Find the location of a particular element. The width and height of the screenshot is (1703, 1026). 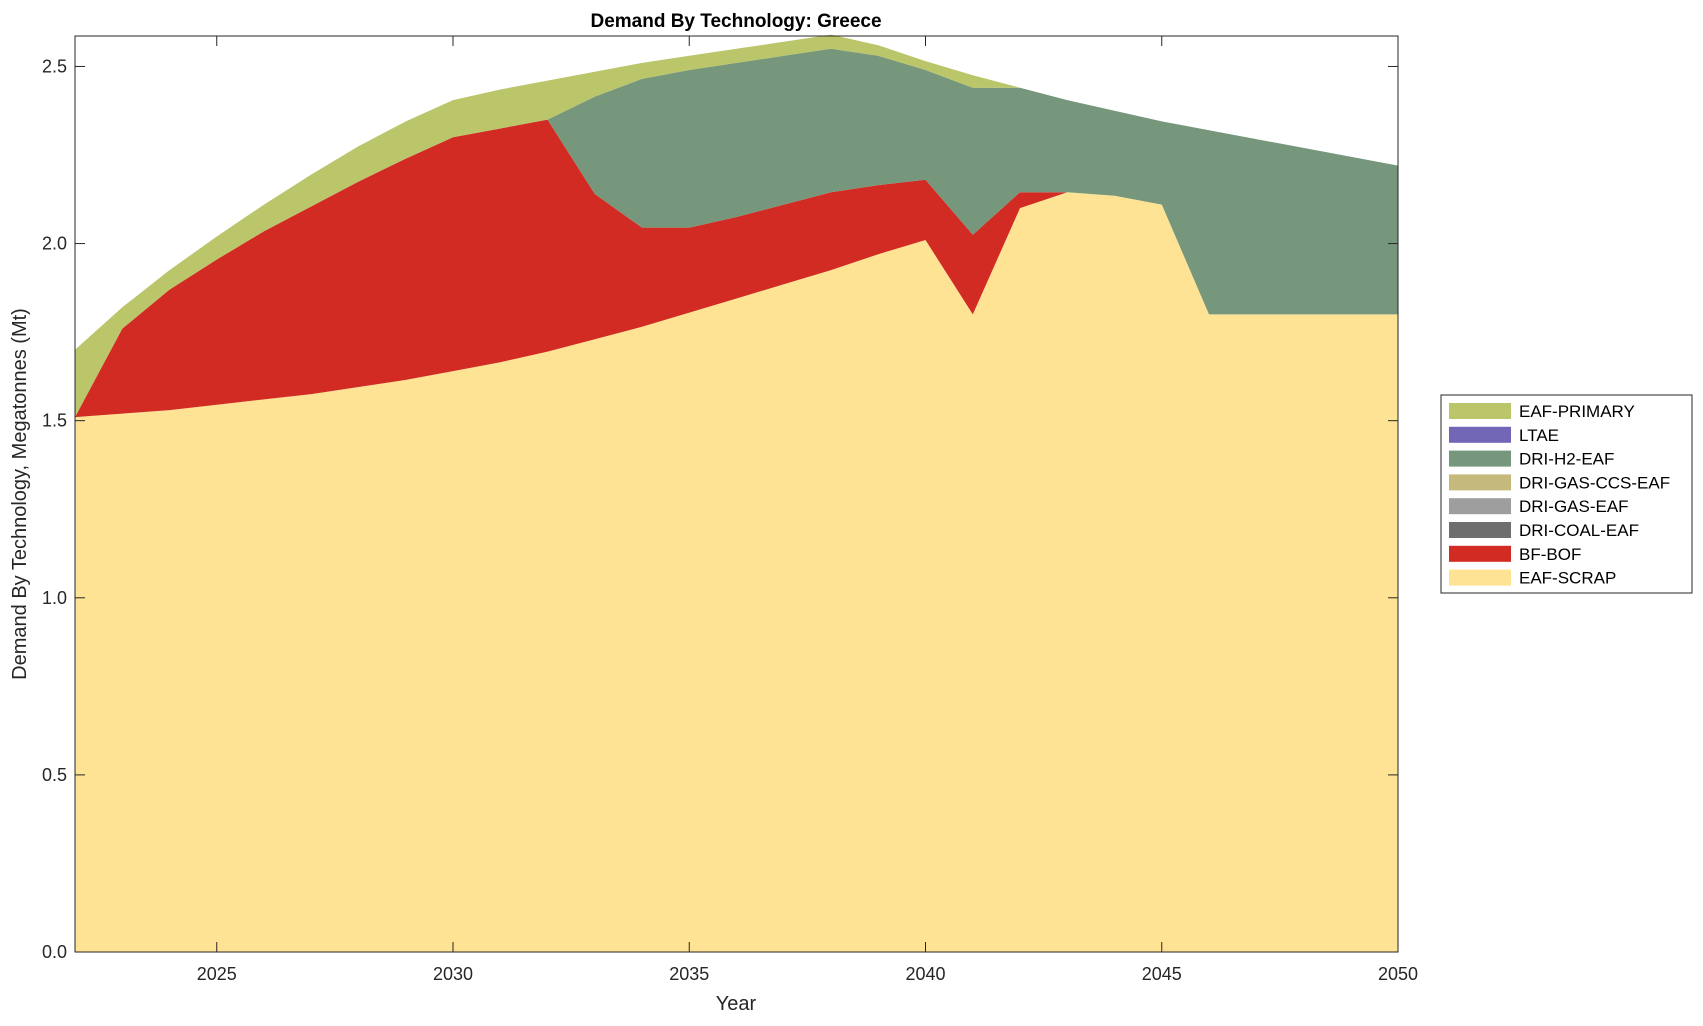

x-tick-label: 2035 is located at coordinates (689, 974).